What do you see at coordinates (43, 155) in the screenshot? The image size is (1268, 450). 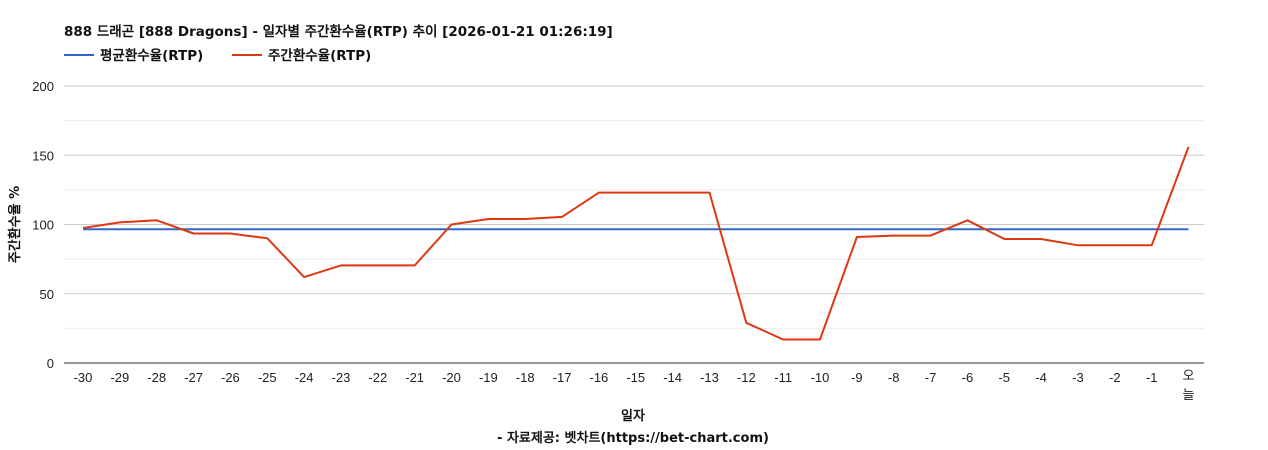 I see `y-tick-label: 150` at bounding box center [43, 155].